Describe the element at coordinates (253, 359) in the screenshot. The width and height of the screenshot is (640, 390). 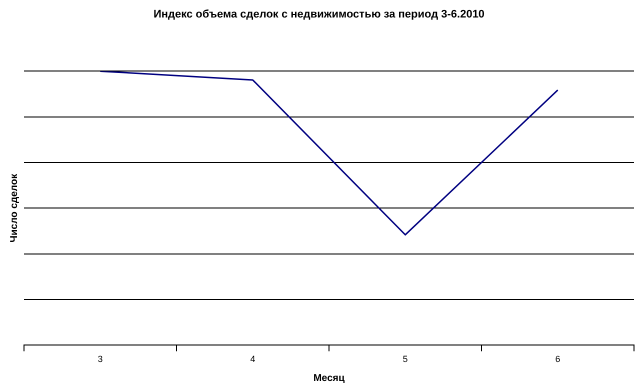
I see `x-tick-label: 4` at that location.